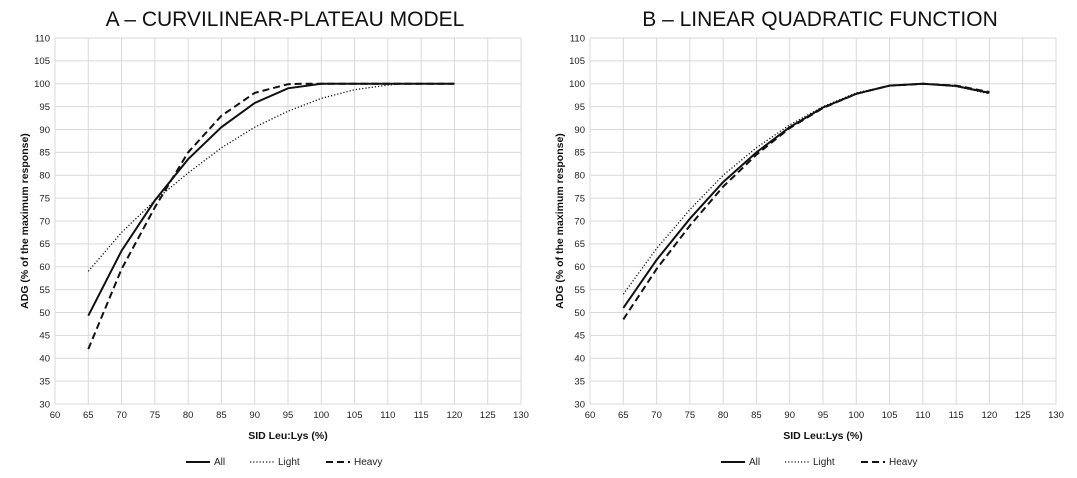 The image size is (1077, 478). What do you see at coordinates (285, 19) in the screenshot?
I see `chart-title: A – CURVILINEAR-PLATEAU MODEL` at bounding box center [285, 19].